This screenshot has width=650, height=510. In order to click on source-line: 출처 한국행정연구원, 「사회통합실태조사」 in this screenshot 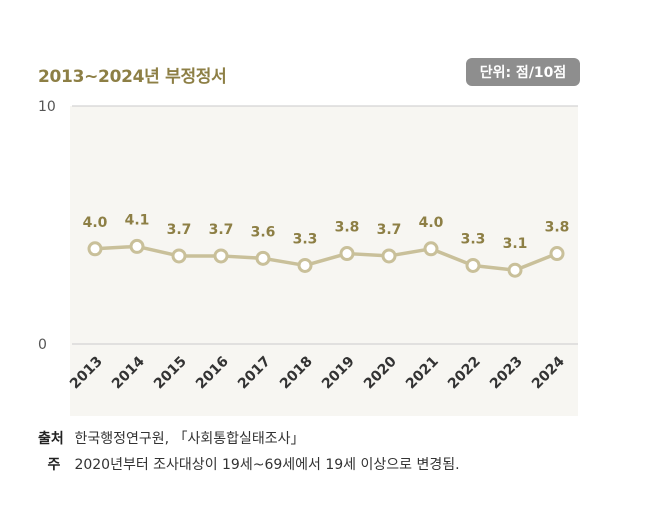, I will do `click(171, 438)`.